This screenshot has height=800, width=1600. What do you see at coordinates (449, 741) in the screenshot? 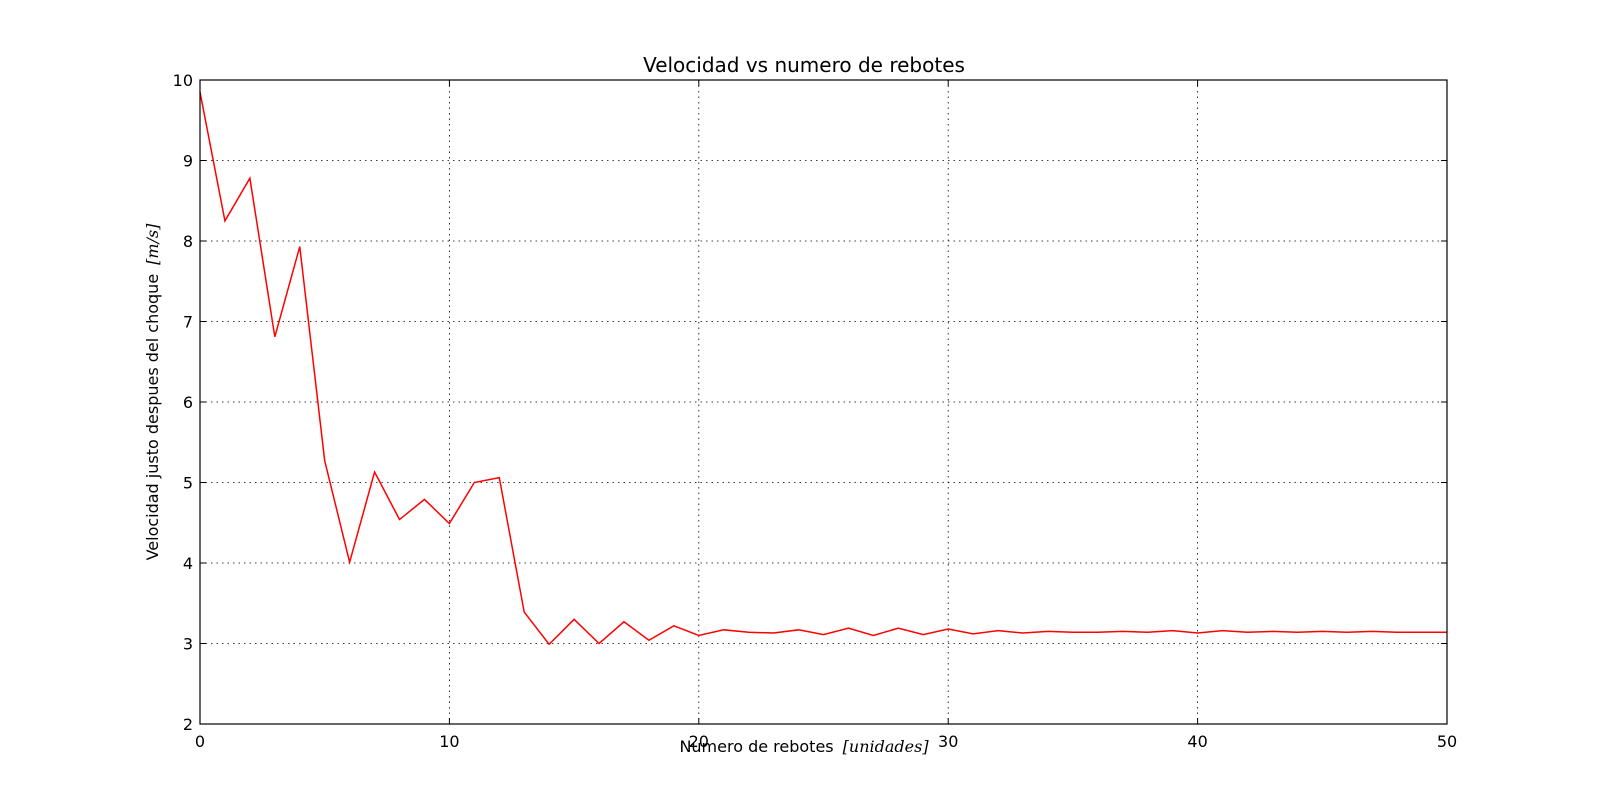
I see `x-tick-label: 10` at bounding box center [449, 741].